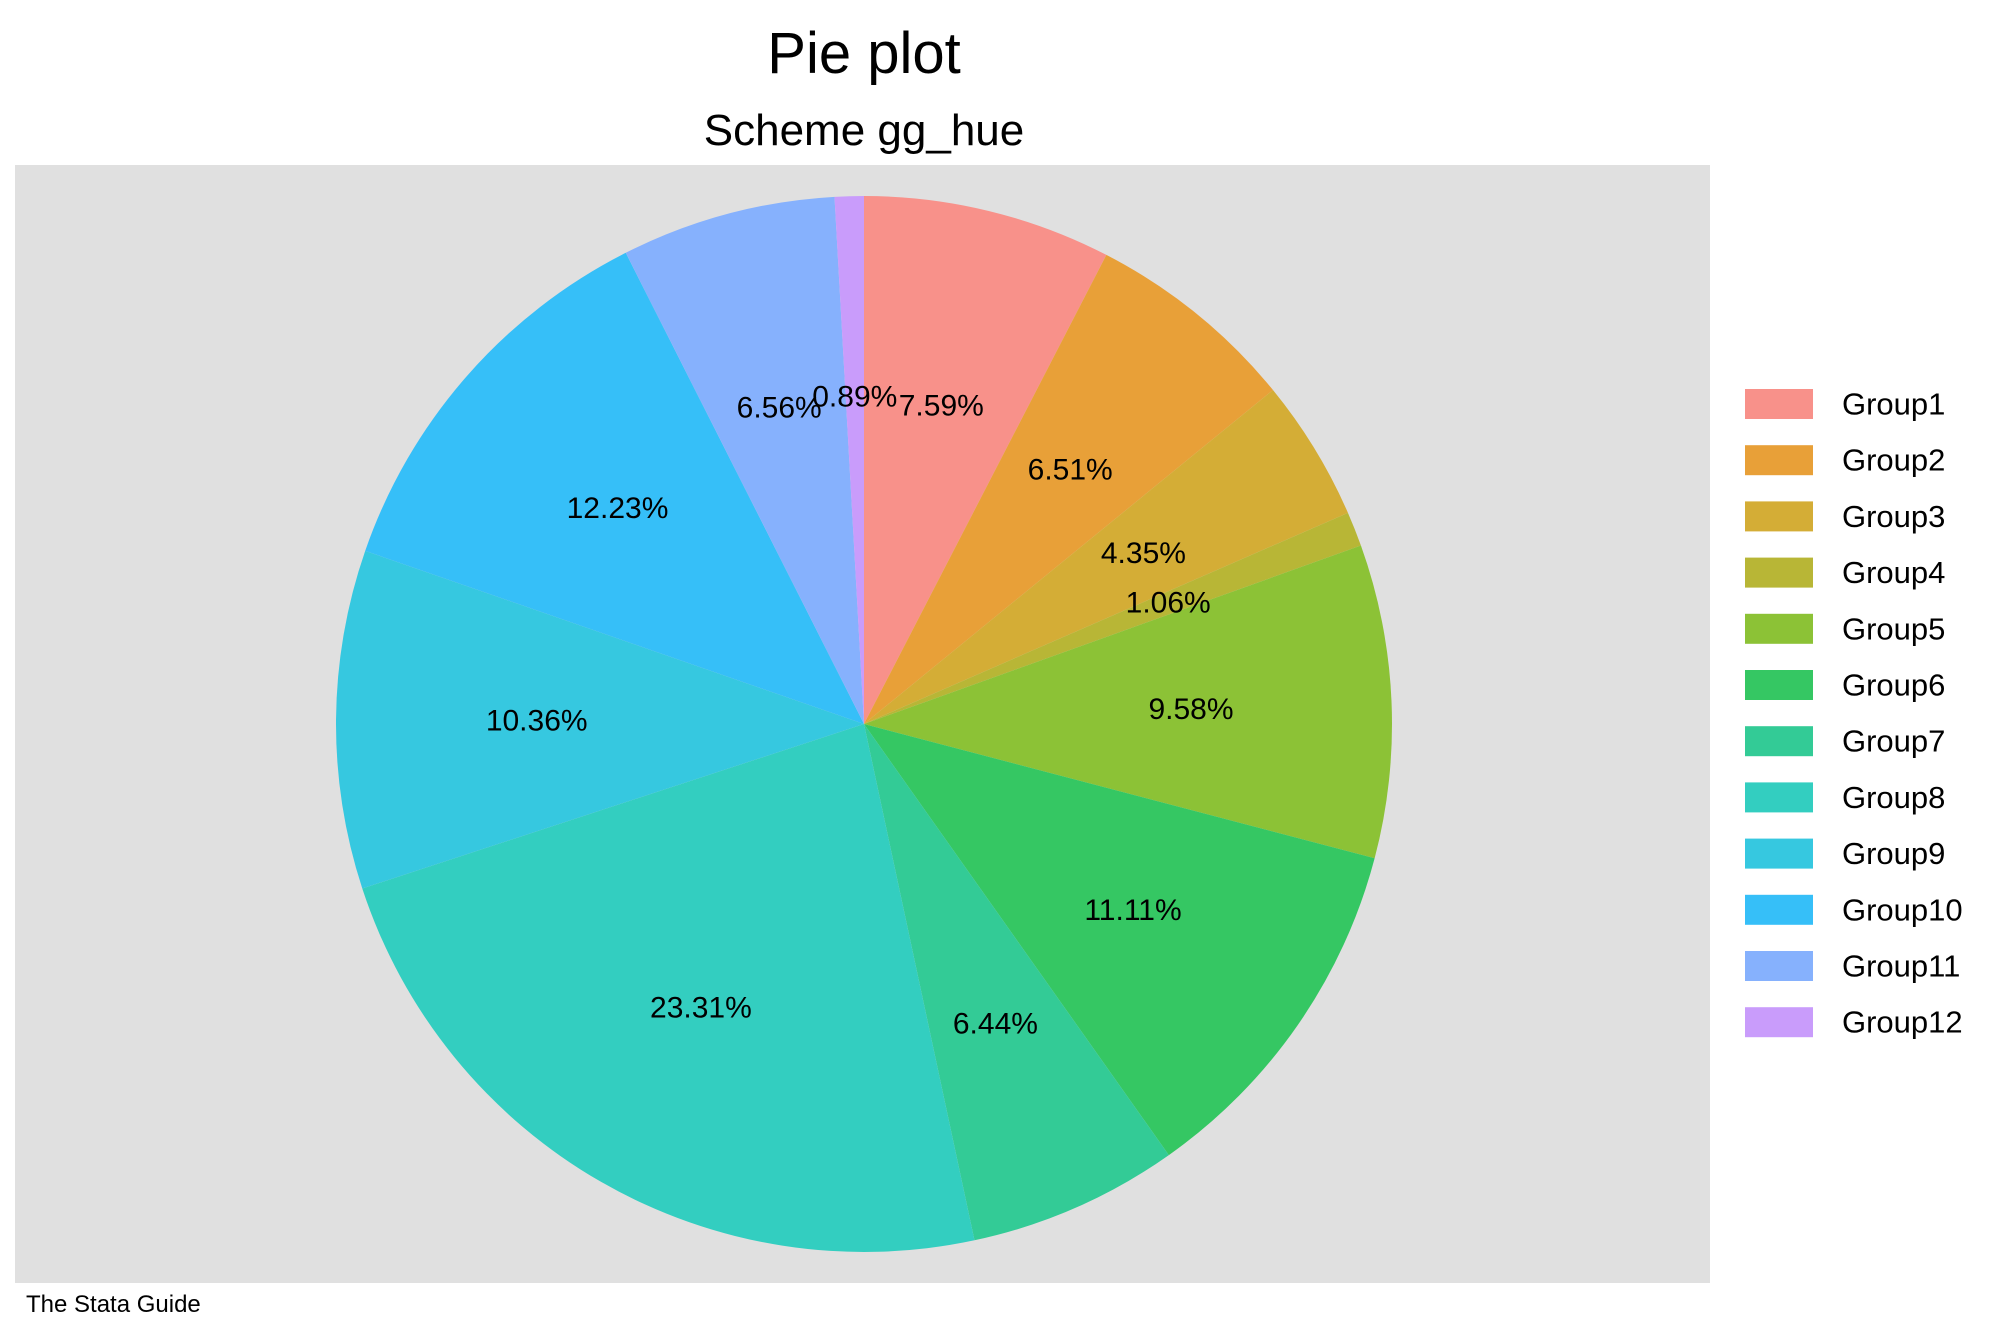 This screenshot has width=2000, height=1333. I want to click on slice-label-group2: 6.51%, so click(1070, 469).